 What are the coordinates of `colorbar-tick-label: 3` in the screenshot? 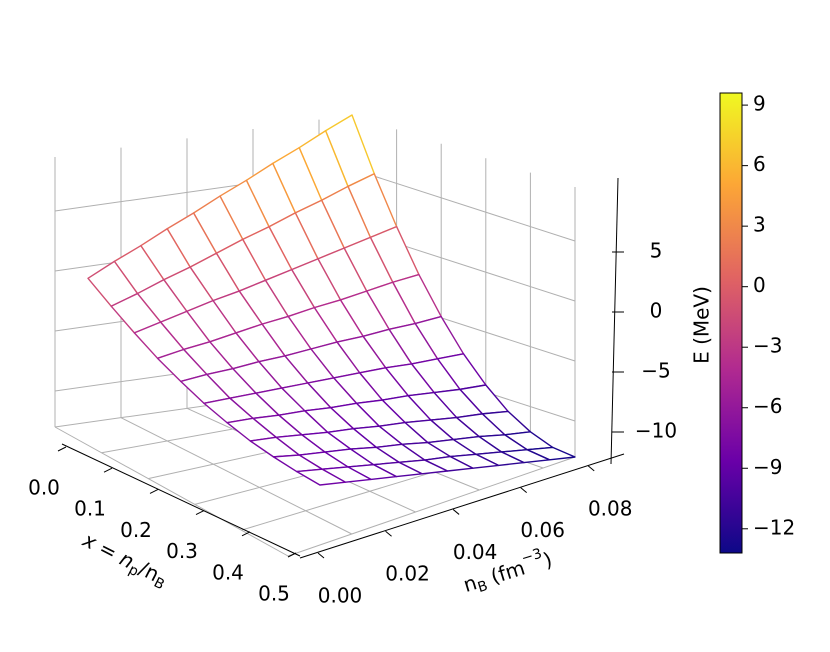 It's located at (759, 225).